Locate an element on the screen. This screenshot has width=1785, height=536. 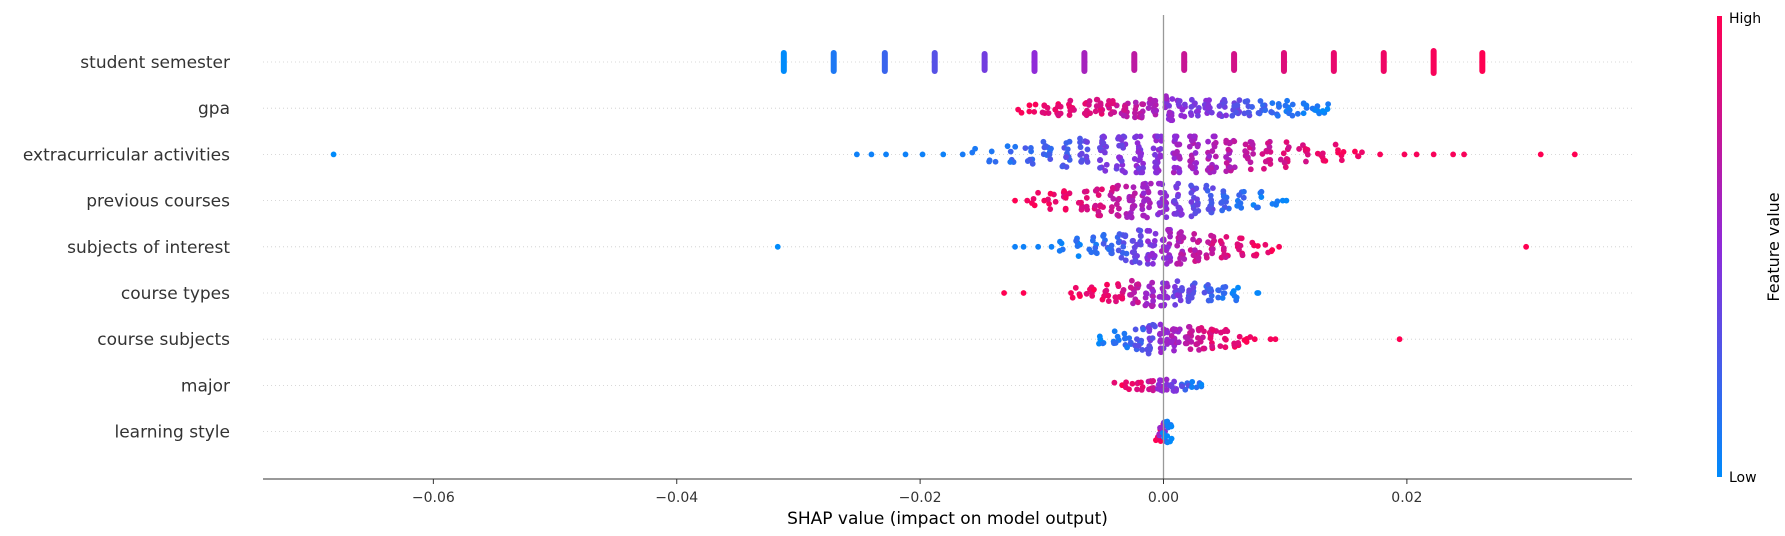
colorbar-title: Feature value is located at coordinates (1773, 246).